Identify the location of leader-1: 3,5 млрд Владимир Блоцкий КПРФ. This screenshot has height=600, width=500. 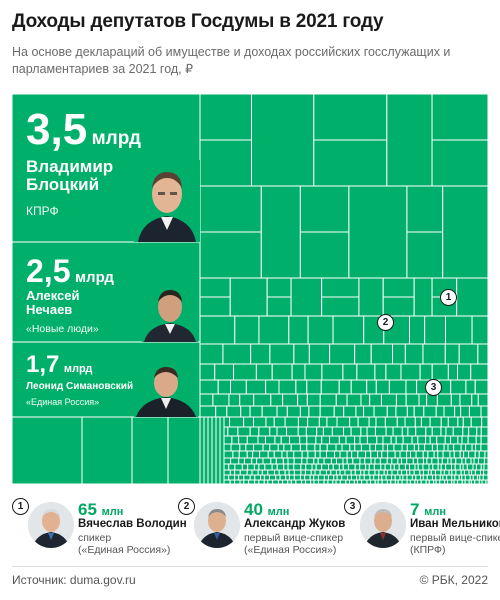
(106, 168).